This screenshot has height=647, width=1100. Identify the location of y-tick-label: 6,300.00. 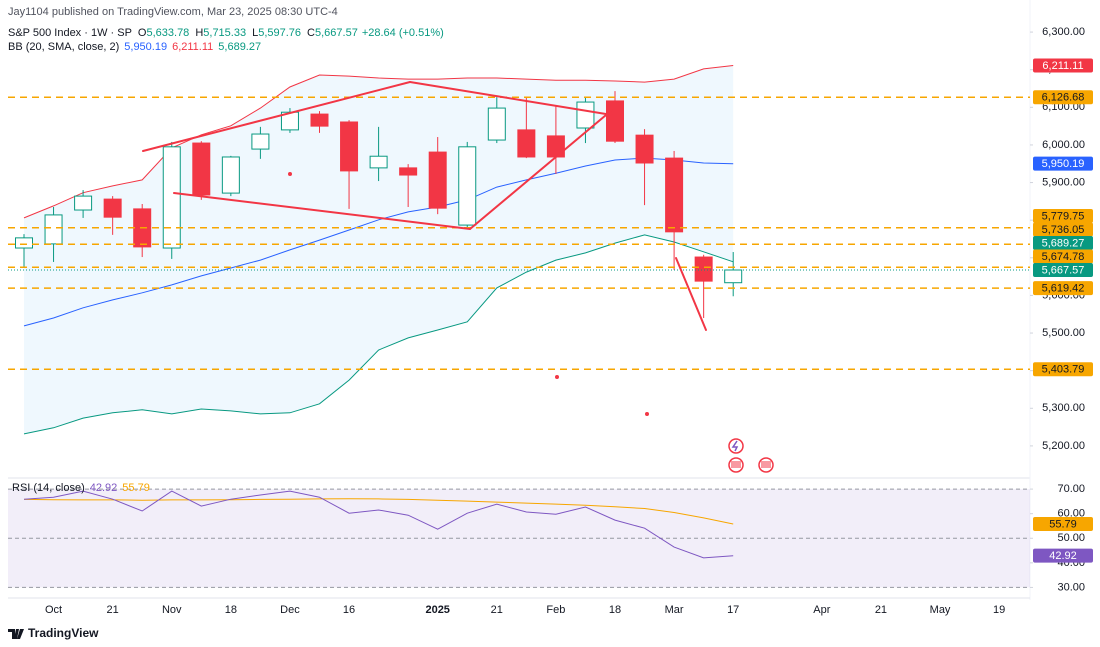
(1063, 32).